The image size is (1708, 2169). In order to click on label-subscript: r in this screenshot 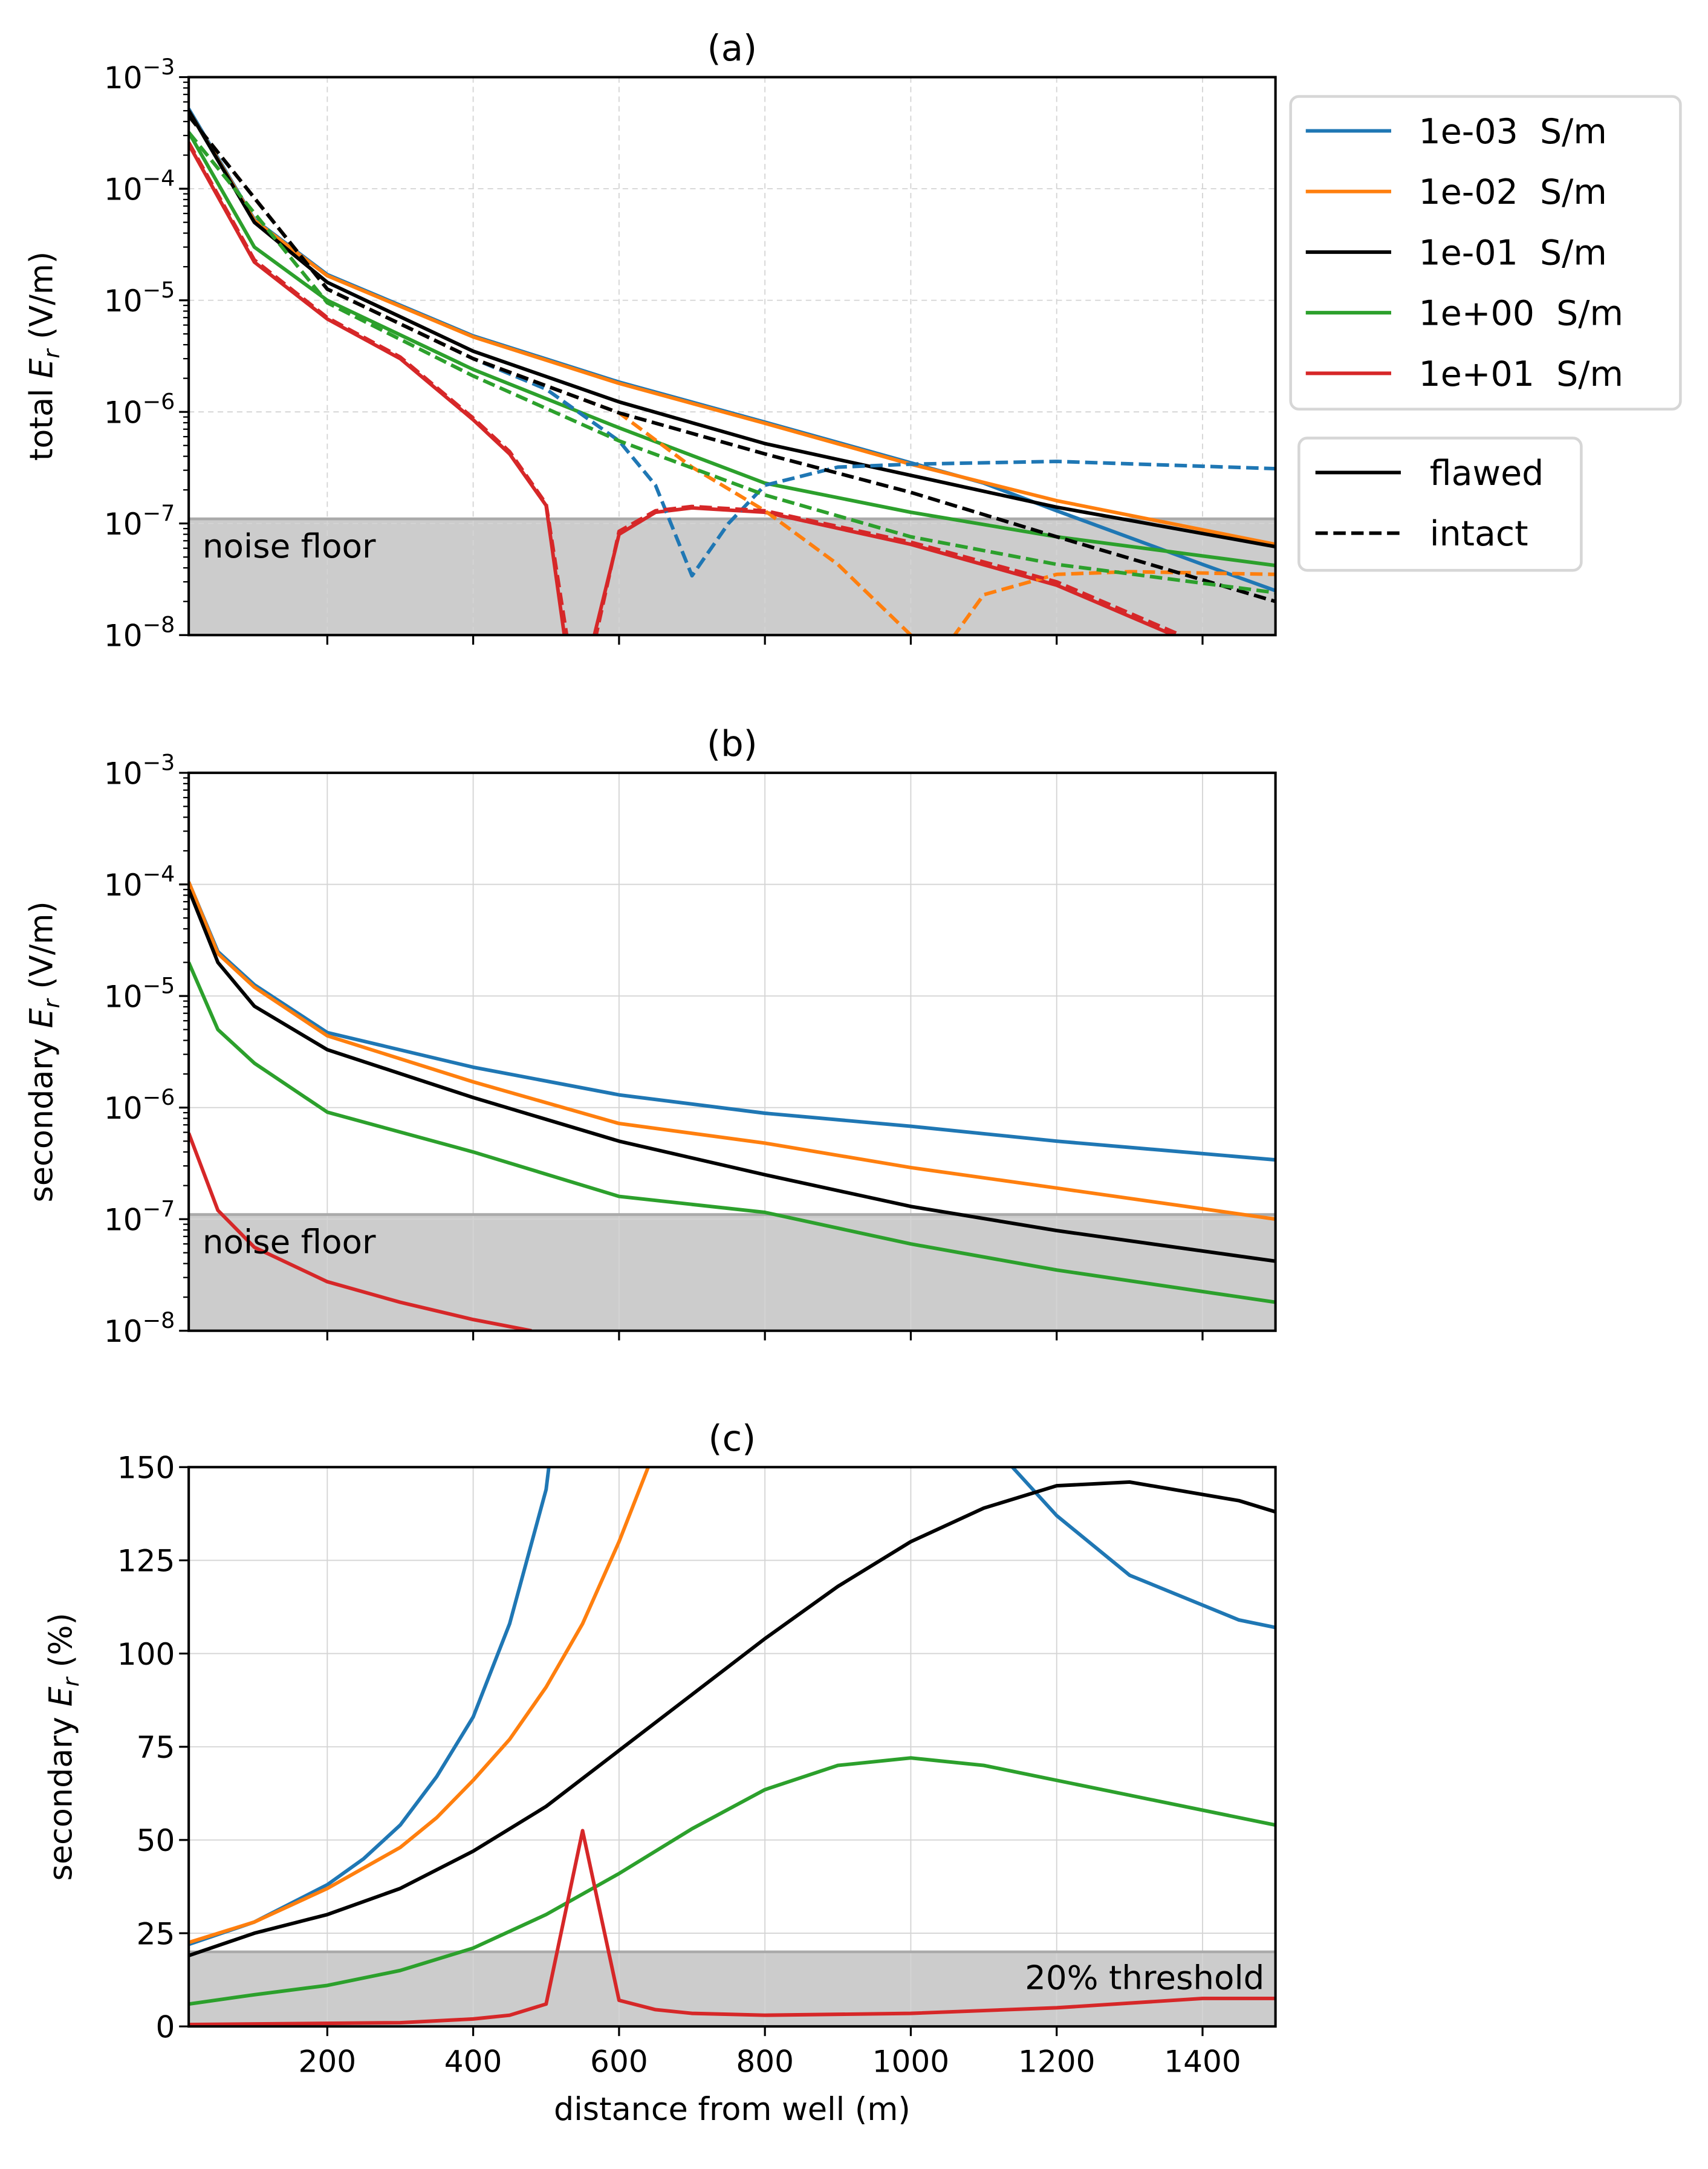, I will do `click(71, 1681)`.